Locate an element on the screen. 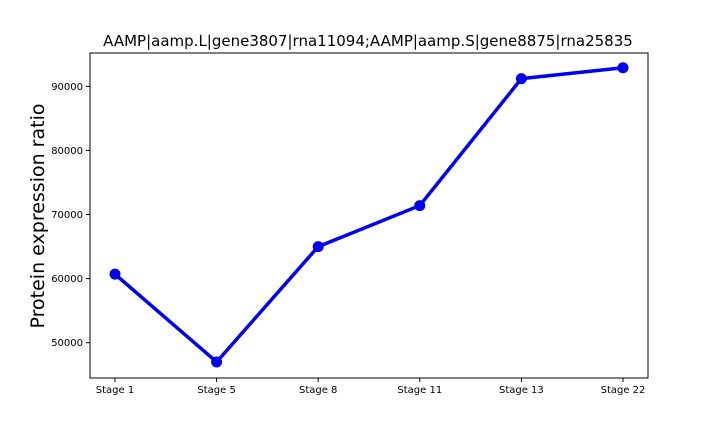 The height and width of the screenshot is (432, 720). y-tick-label: 80000 is located at coordinates (67, 151).